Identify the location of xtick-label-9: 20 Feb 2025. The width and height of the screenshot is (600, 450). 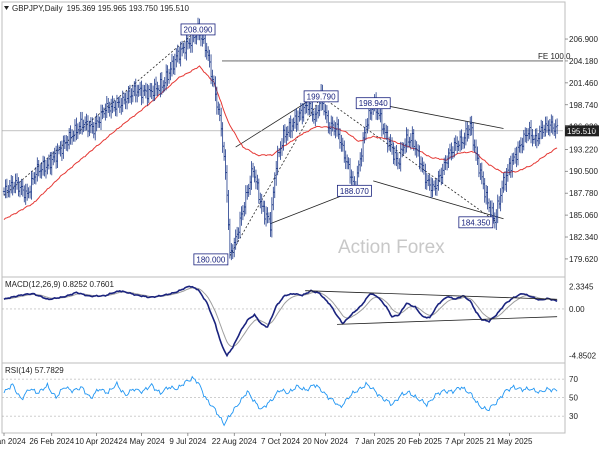
(419, 441).